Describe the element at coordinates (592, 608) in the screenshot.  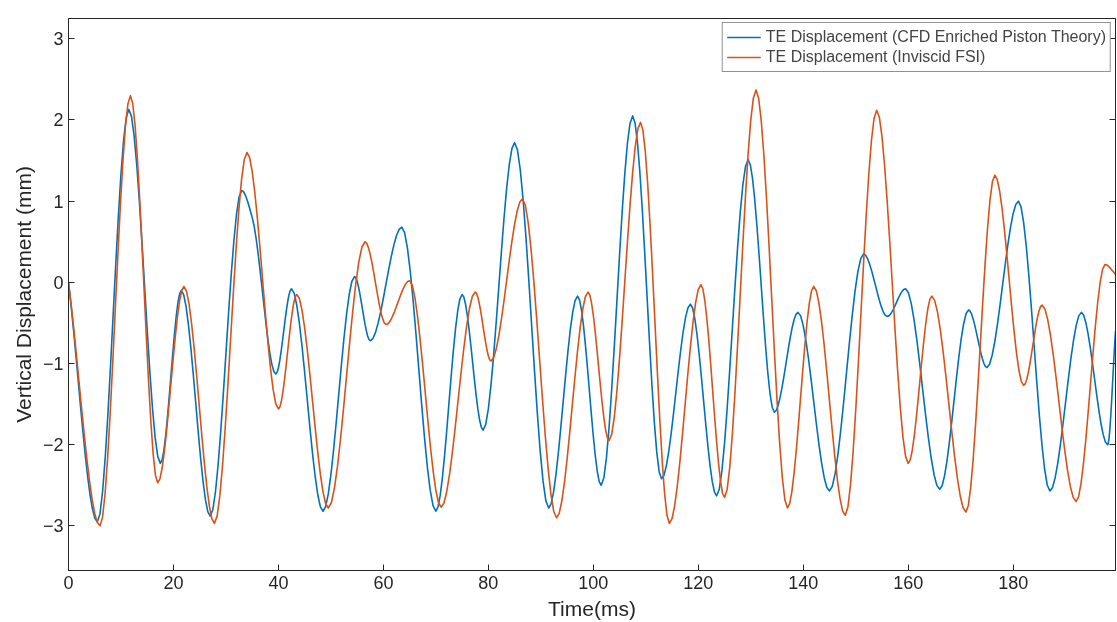
I see `x-axis-title: Time(ms)` at that location.